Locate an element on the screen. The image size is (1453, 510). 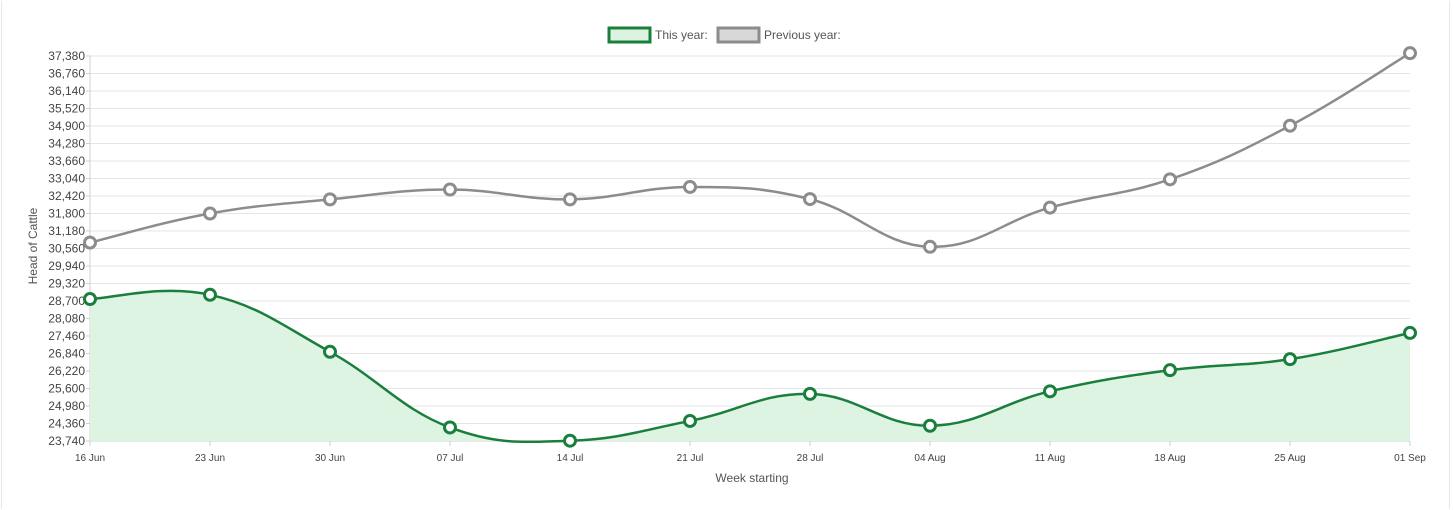
y-tick-label: 28,080 is located at coordinates (66, 319).